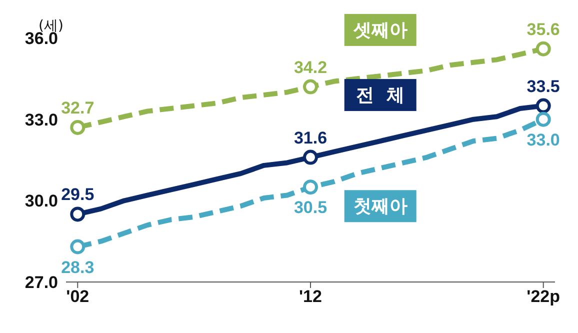 Image resolution: width=578 pixels, height=333 pixels. Describe the element at coordinates (543, 29) in the screenshot. I see `data-label: 35.6` at that location.